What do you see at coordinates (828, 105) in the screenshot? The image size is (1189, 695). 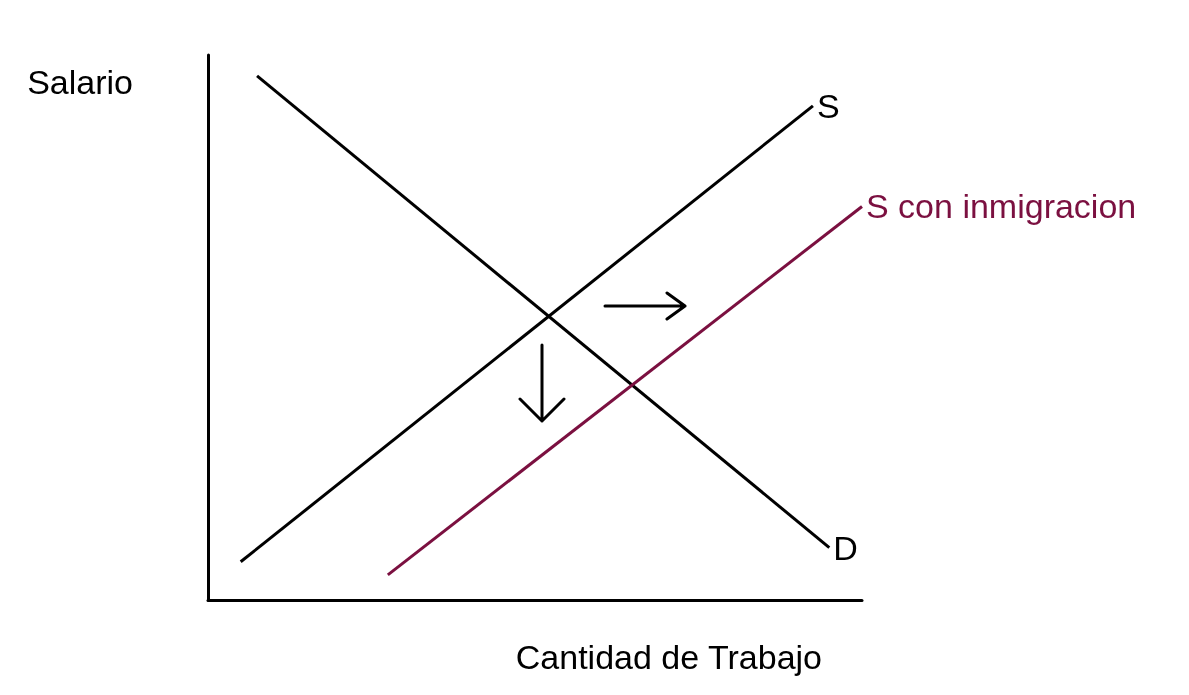 I see `series-label: S` at bounding box center [828, 105].